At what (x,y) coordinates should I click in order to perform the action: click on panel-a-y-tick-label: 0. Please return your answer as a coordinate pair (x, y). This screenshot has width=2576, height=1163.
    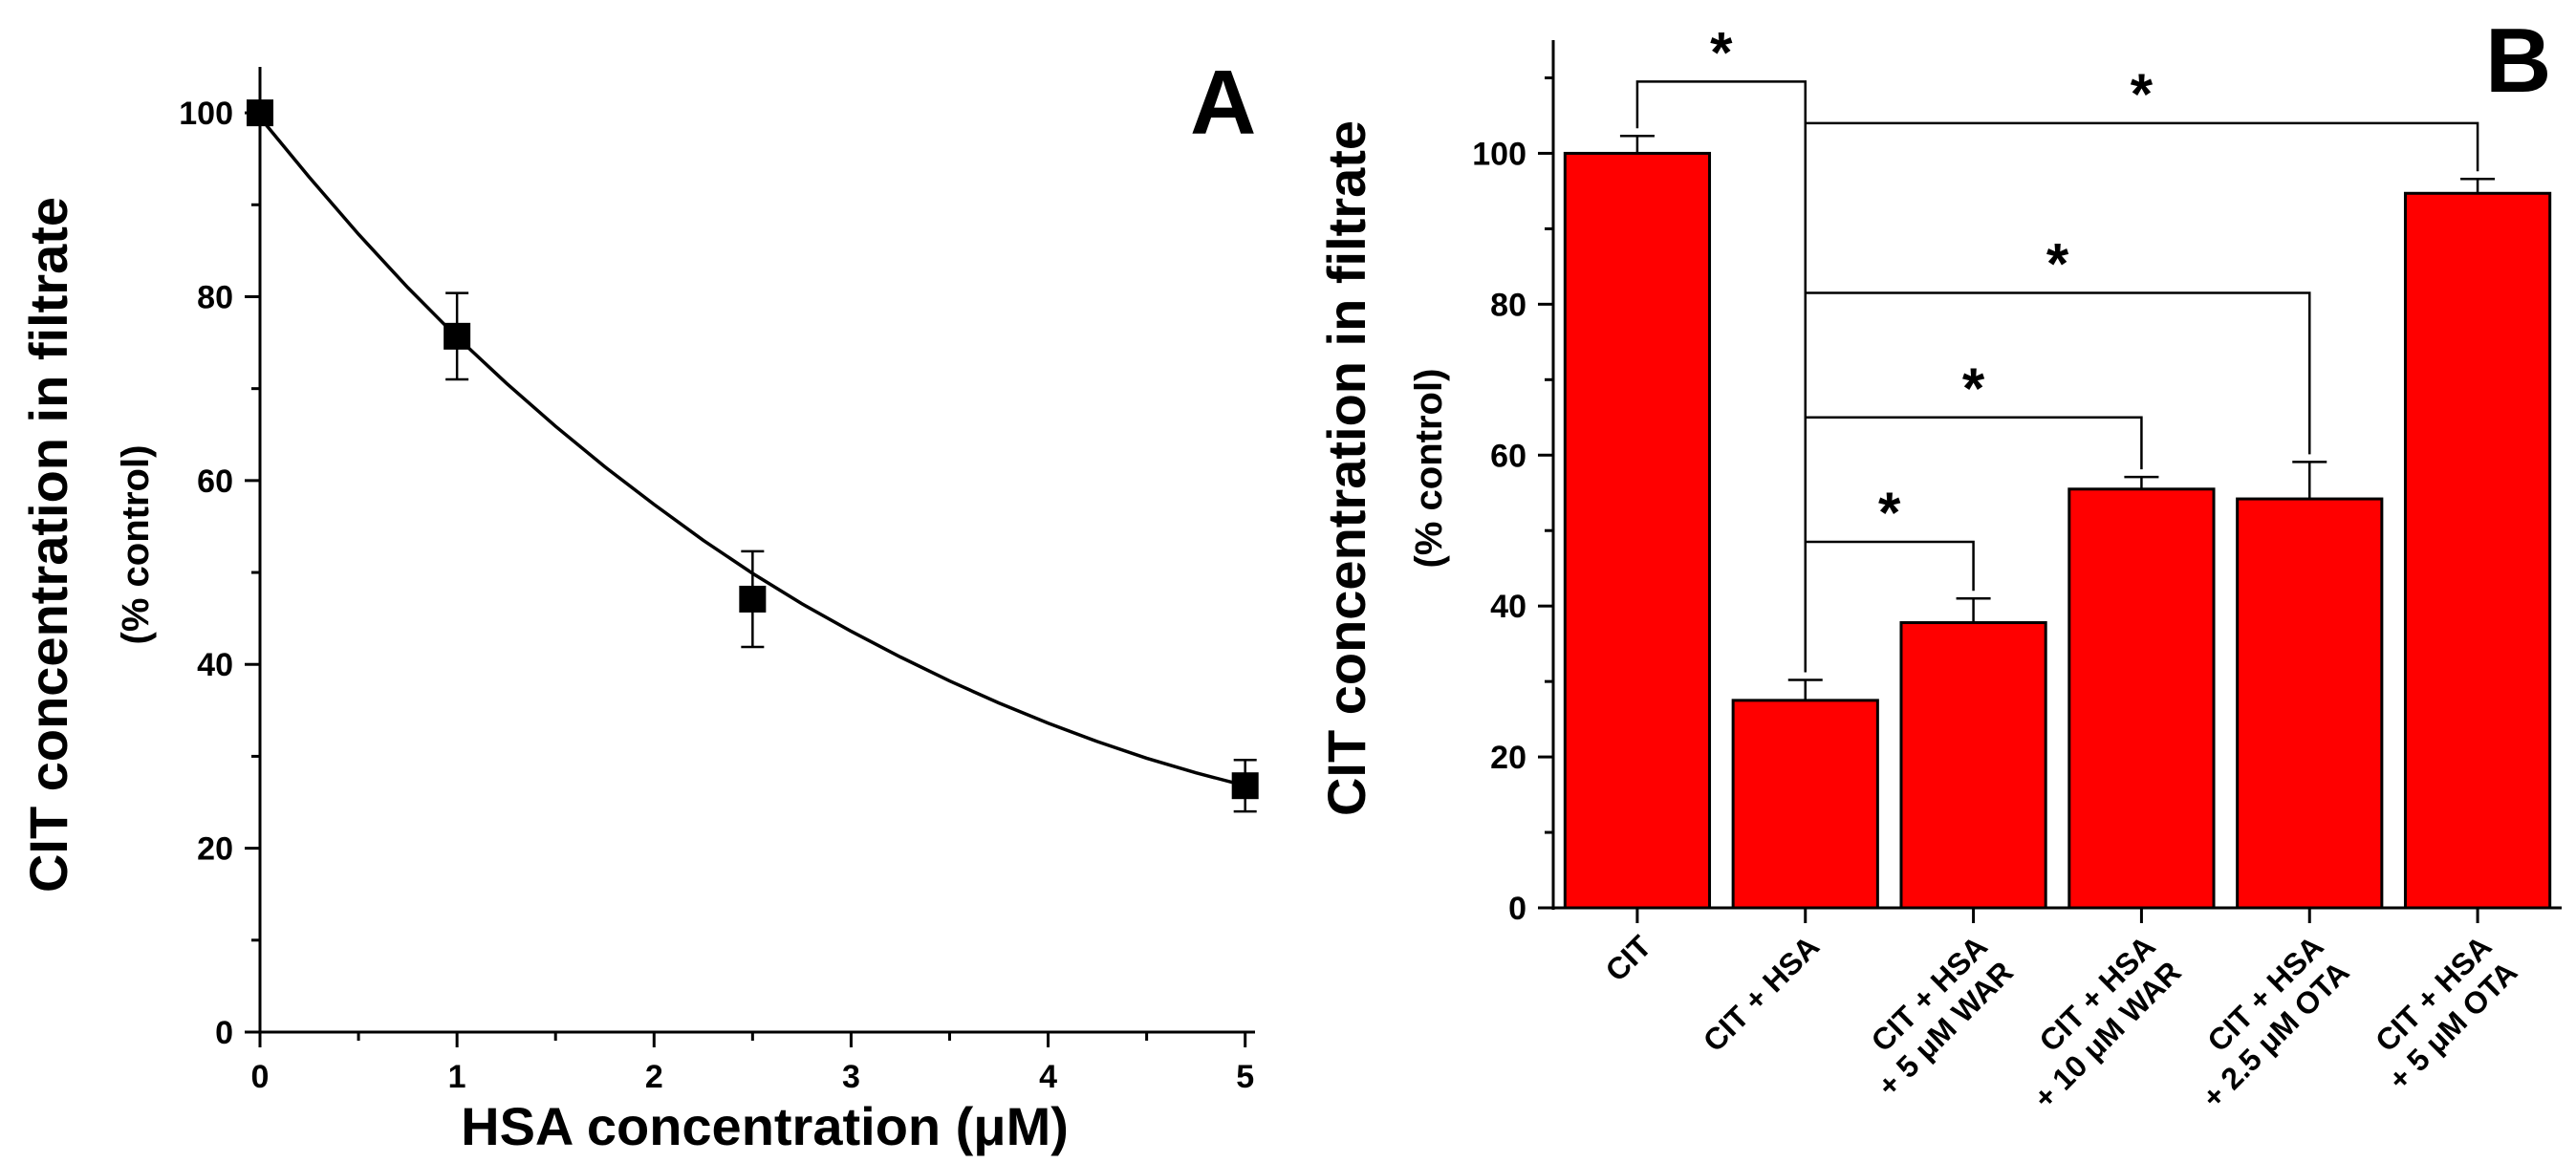
    Looking at the image, I should click on (224, 1033).